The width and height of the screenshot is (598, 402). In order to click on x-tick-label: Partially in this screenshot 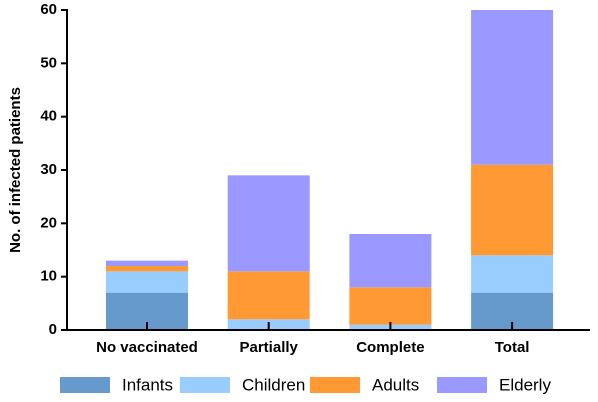, I will do `click(269, 347)`.